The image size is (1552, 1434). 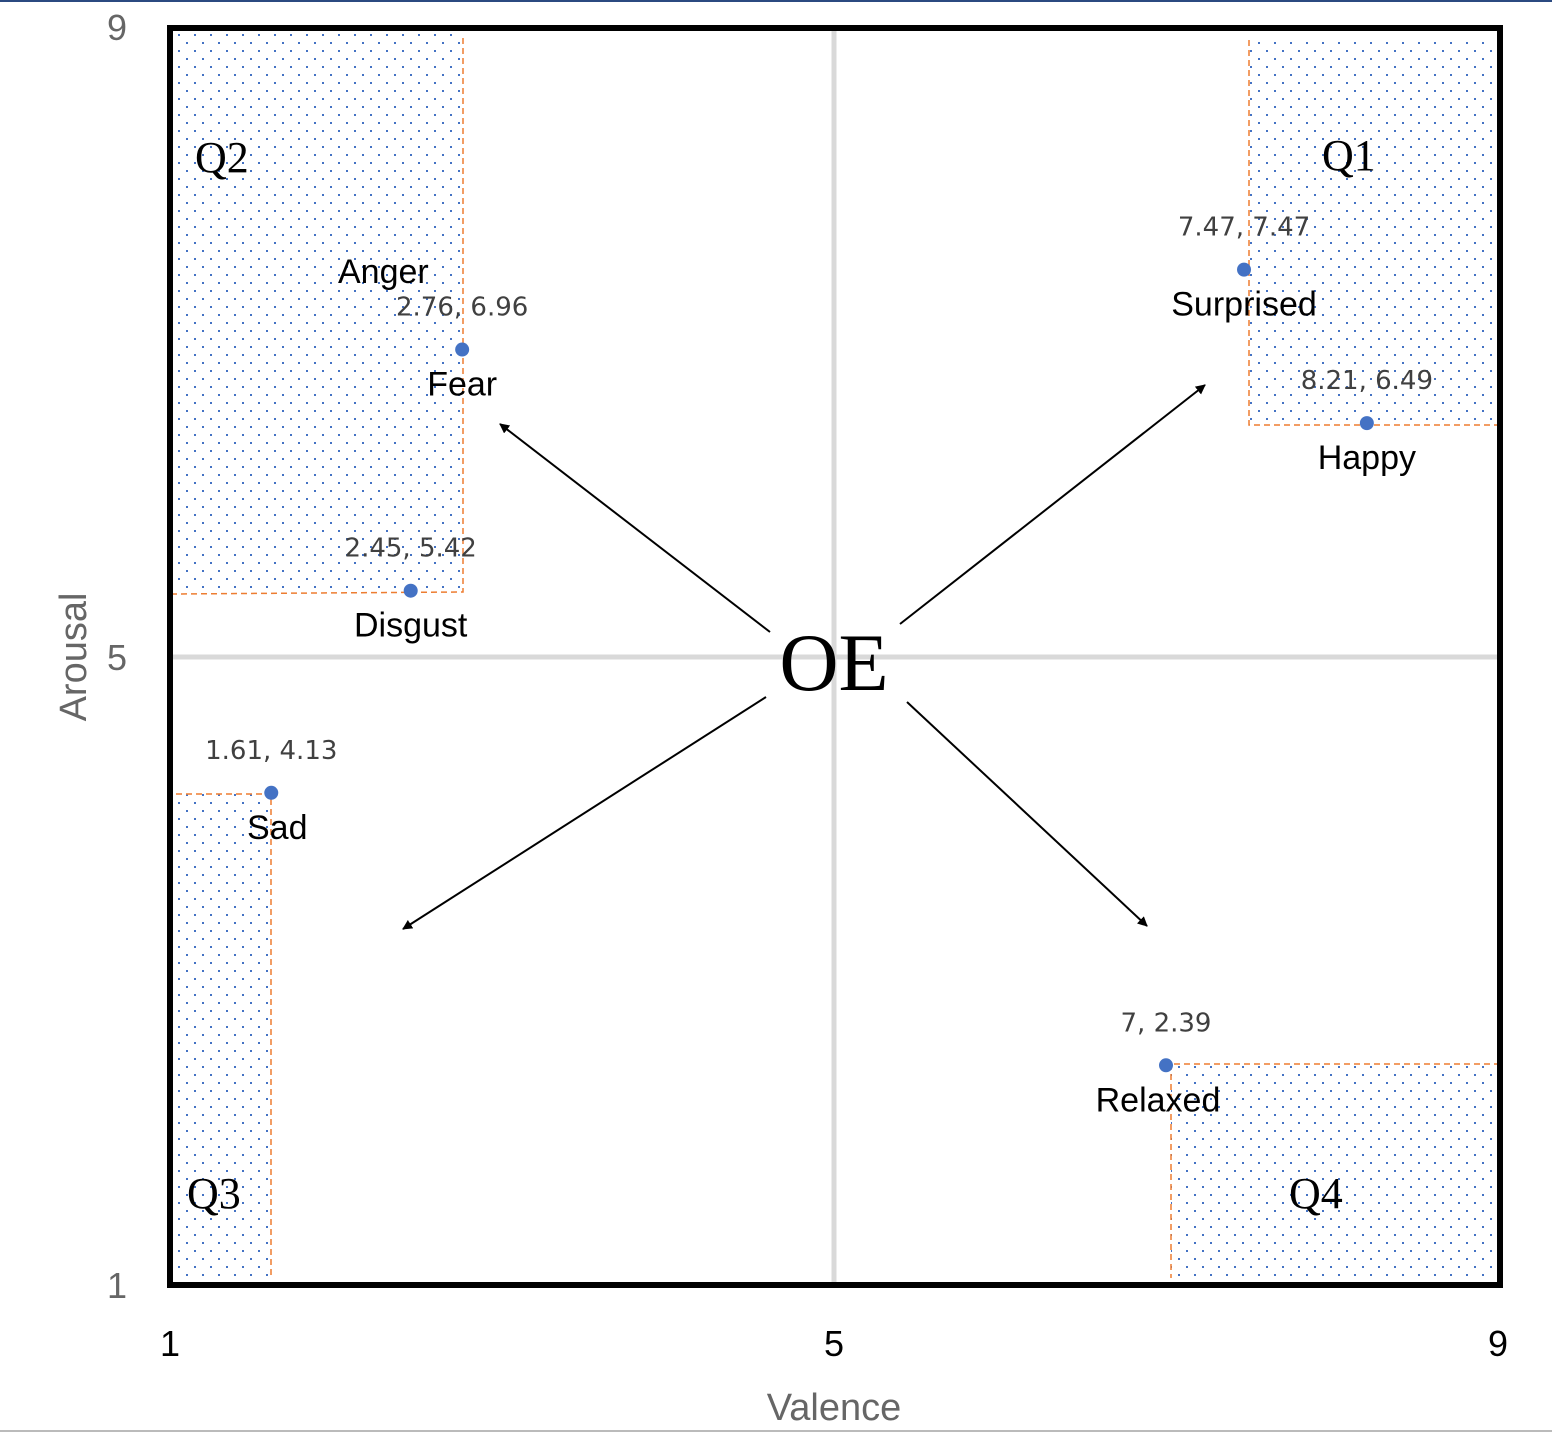 I want to click on point-surprised, so click(x=1244, y=269).